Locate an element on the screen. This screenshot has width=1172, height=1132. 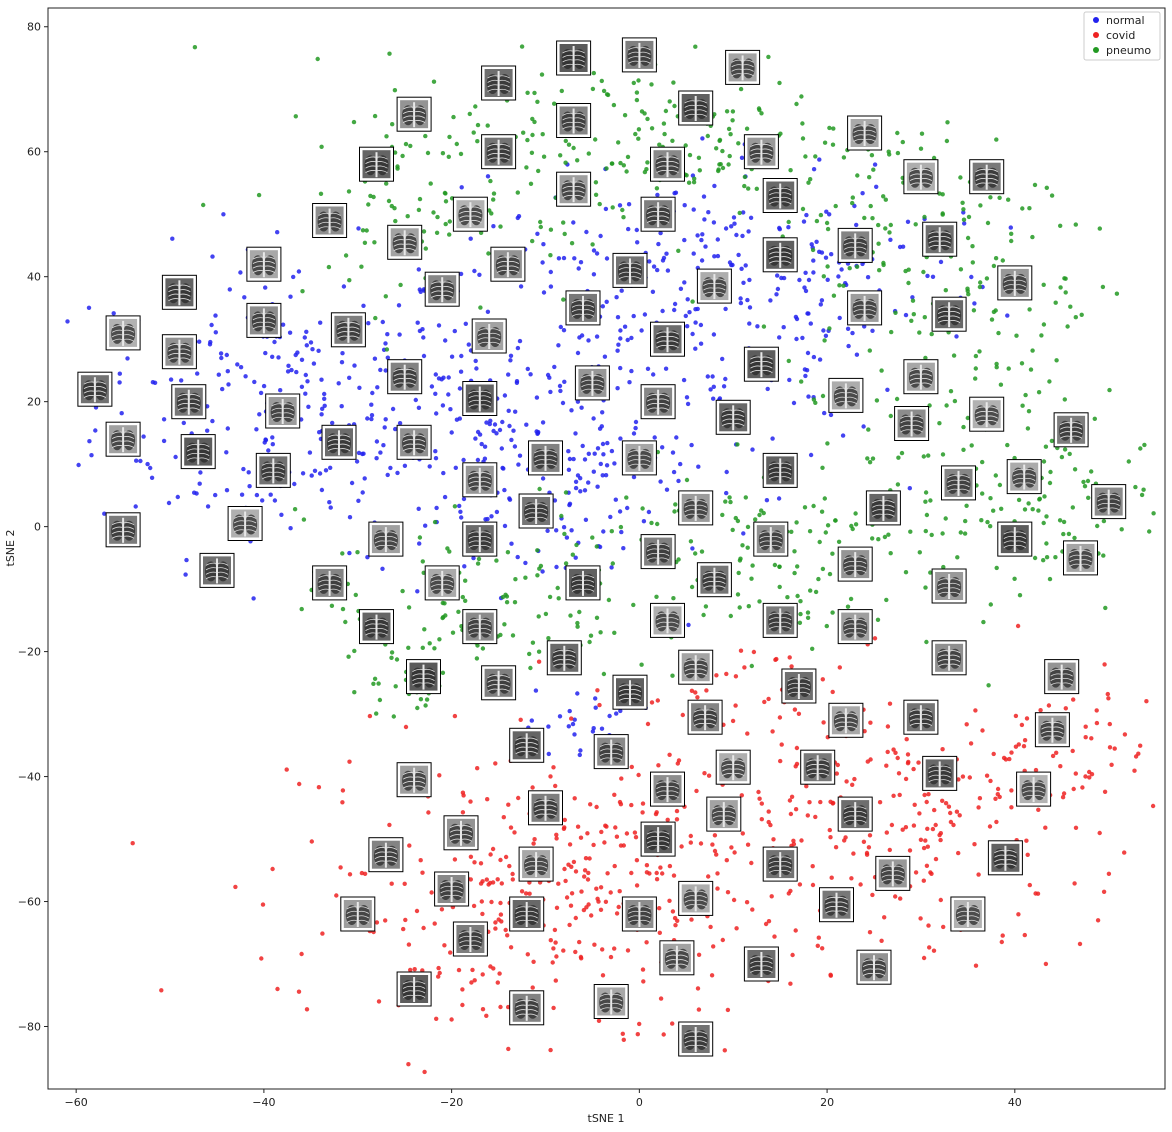
y-tick-label: 80 is located at coordinates (34, 27).